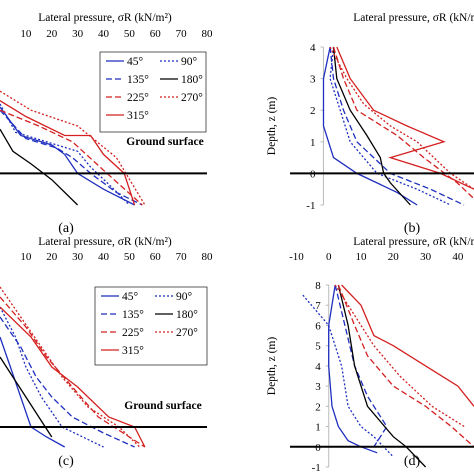 This screenshot has width=474, height=474. Describe the element at coordinates (318, 306) in the screenshot. I see `y-tick-label: 7` at that location.